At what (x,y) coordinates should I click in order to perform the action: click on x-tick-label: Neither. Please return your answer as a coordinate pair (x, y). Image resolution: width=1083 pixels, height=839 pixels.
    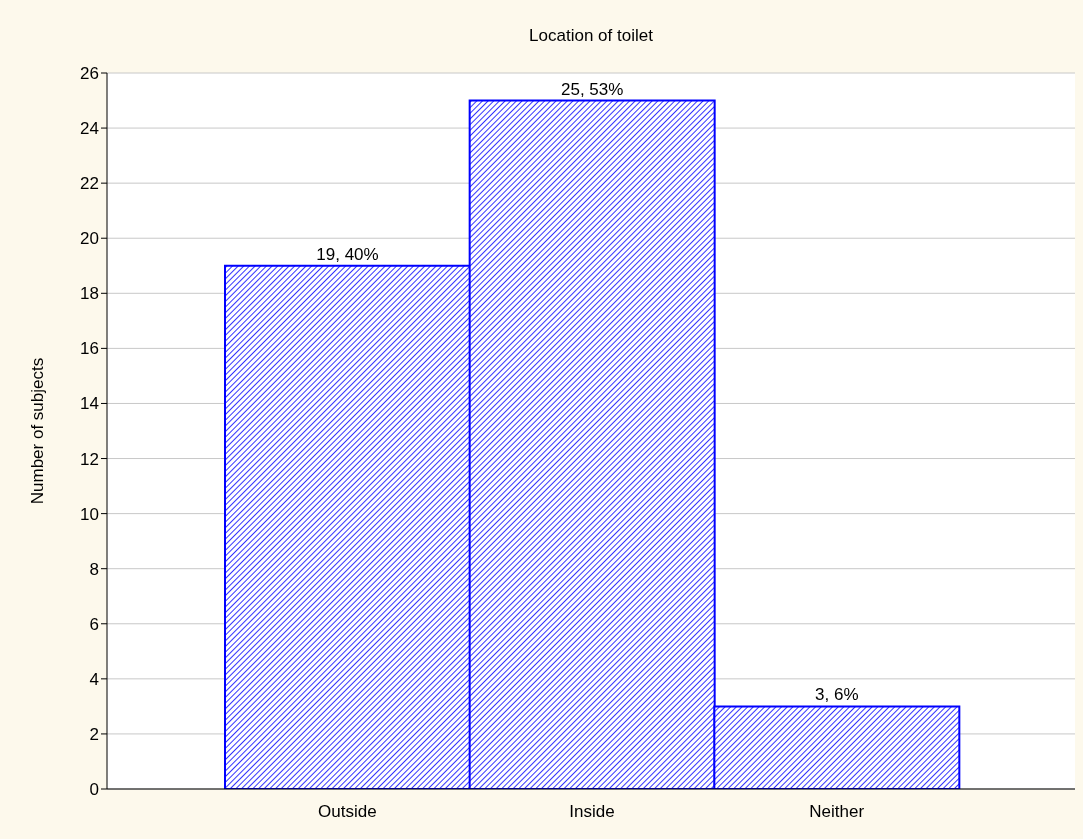
    Looking at the image, I should click on (837, 812).